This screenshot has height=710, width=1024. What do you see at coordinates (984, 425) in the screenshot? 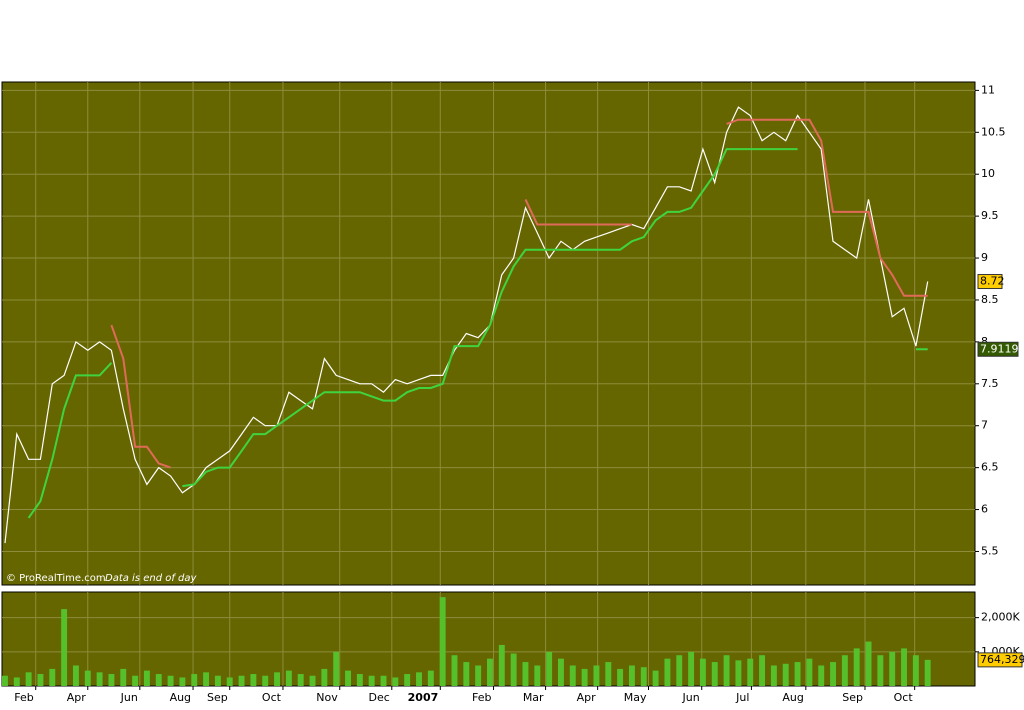
I see `y-tick-label: 7` at bounding box center [984, 425].